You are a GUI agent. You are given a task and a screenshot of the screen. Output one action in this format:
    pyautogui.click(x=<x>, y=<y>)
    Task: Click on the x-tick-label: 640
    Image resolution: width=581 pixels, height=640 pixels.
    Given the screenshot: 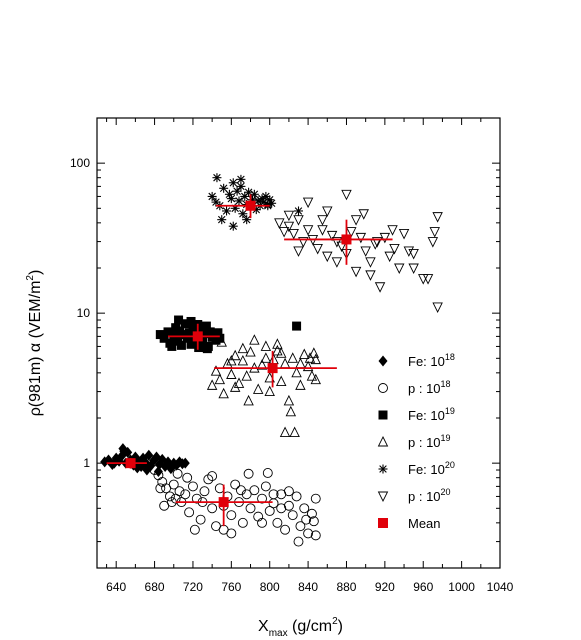 What is the action you would take?
    pyautogui.click(x=116, y=587)
    